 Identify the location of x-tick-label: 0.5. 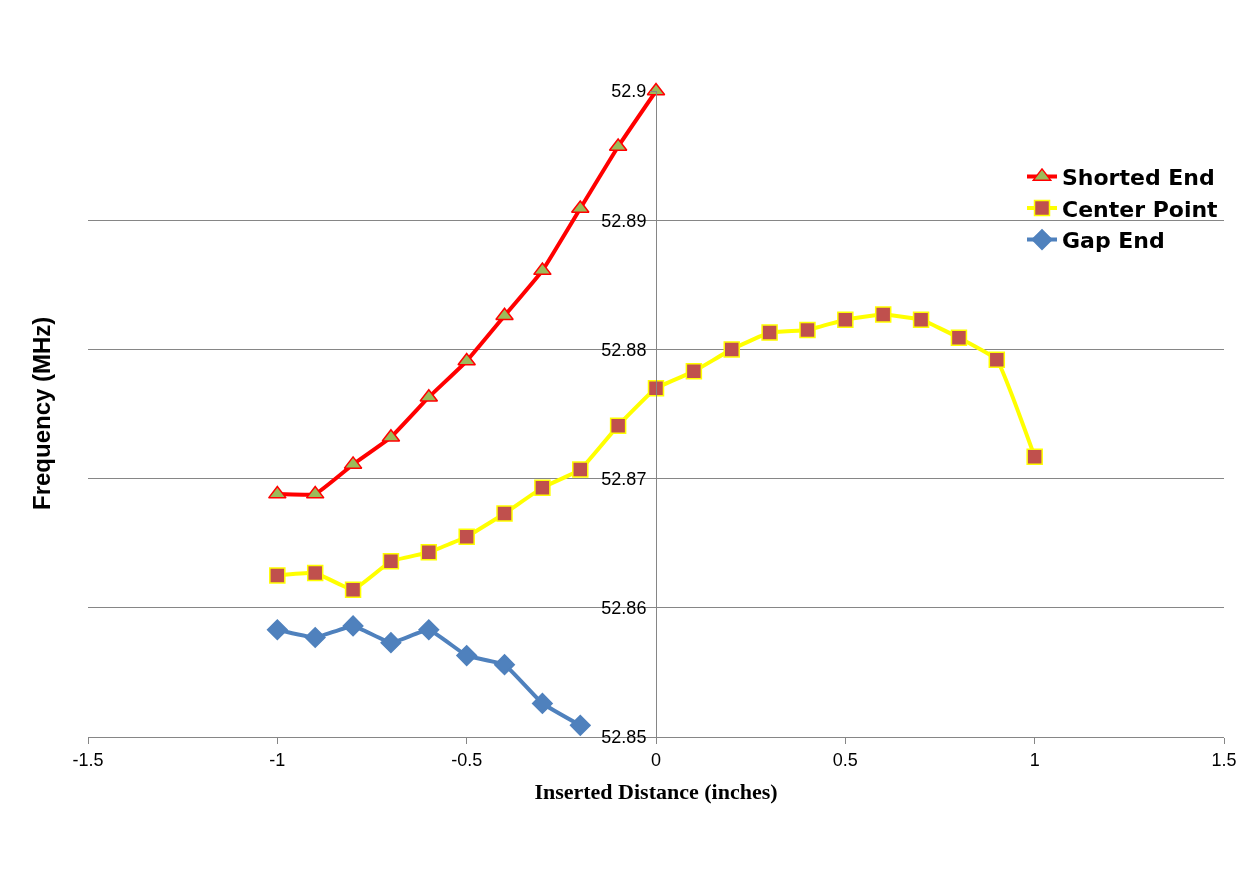
(845, 759).